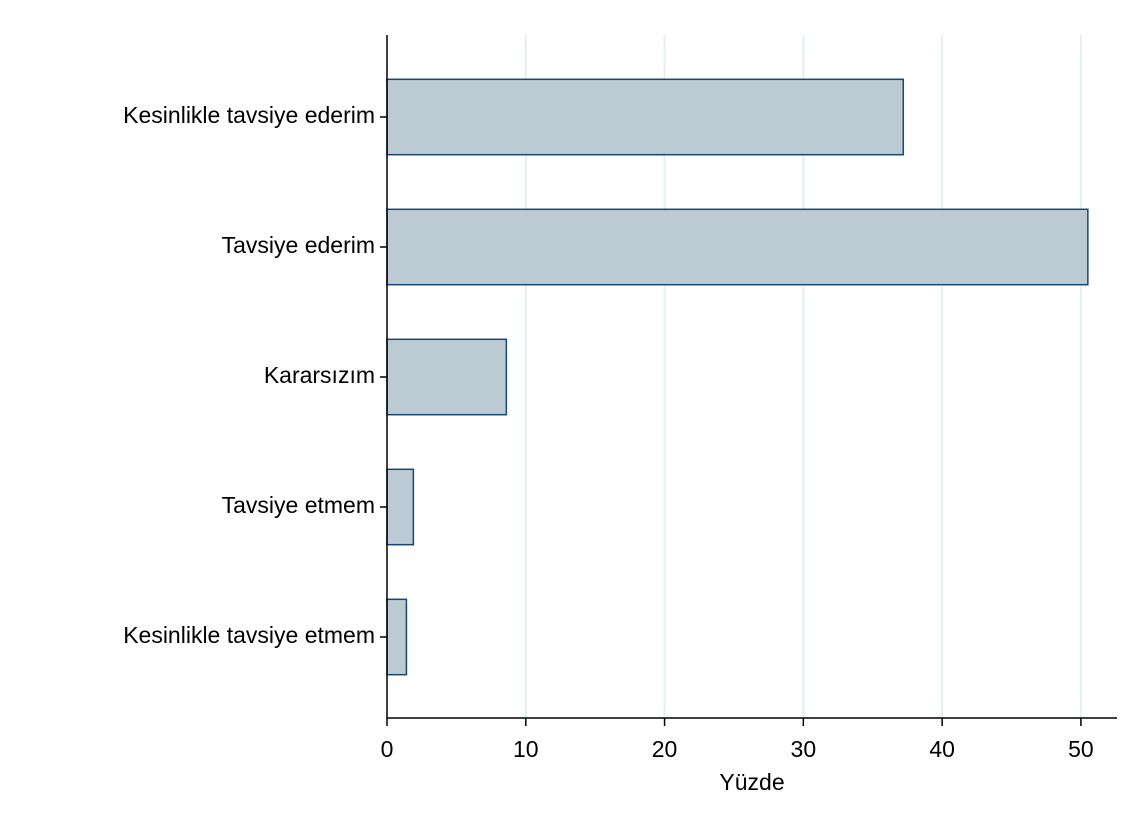  Describe the element at coordinates (1081, 749) in the screenshot. I see `x-tick-label: 50` at that location.